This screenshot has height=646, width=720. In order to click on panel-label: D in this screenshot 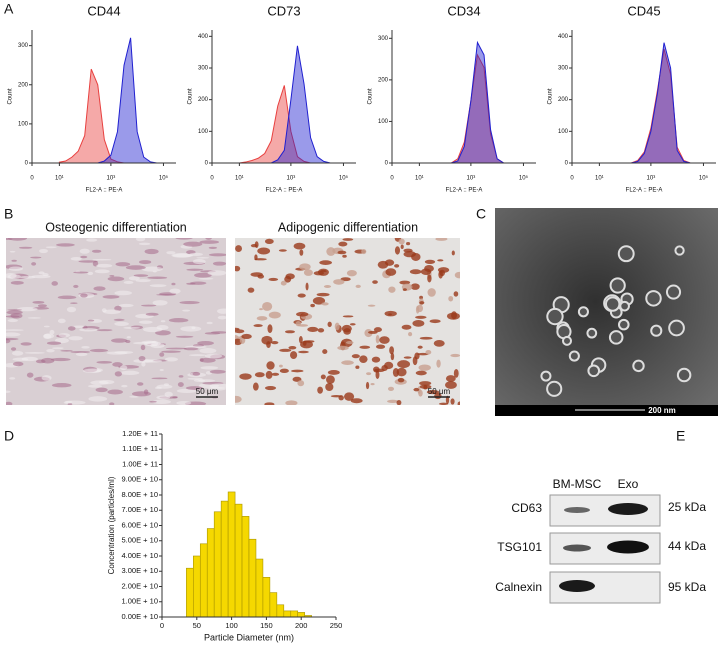, I will do `click(9, 436)`.